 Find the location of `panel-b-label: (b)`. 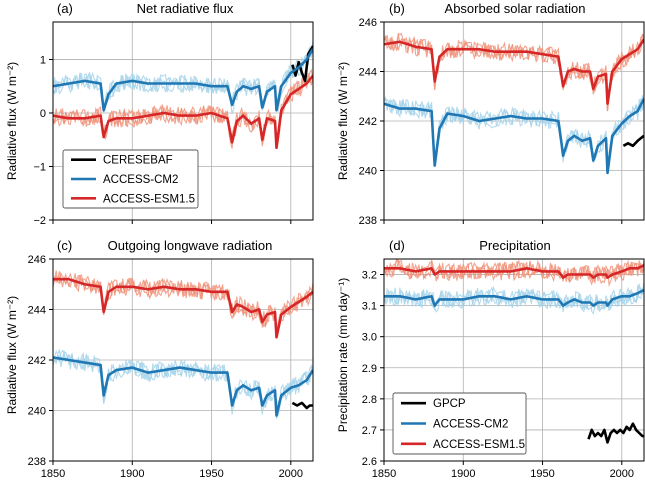

panel-b-label: (b) is located at coordinates (397, 8).